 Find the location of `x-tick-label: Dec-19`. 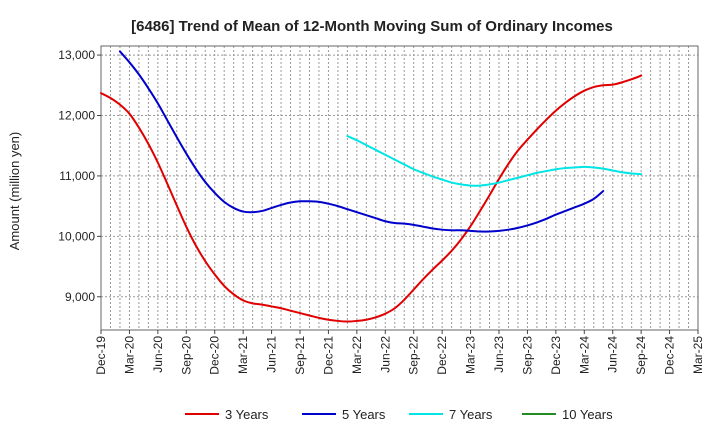

x-tick-label: Dec-19 is located at coordinates (101, 355).